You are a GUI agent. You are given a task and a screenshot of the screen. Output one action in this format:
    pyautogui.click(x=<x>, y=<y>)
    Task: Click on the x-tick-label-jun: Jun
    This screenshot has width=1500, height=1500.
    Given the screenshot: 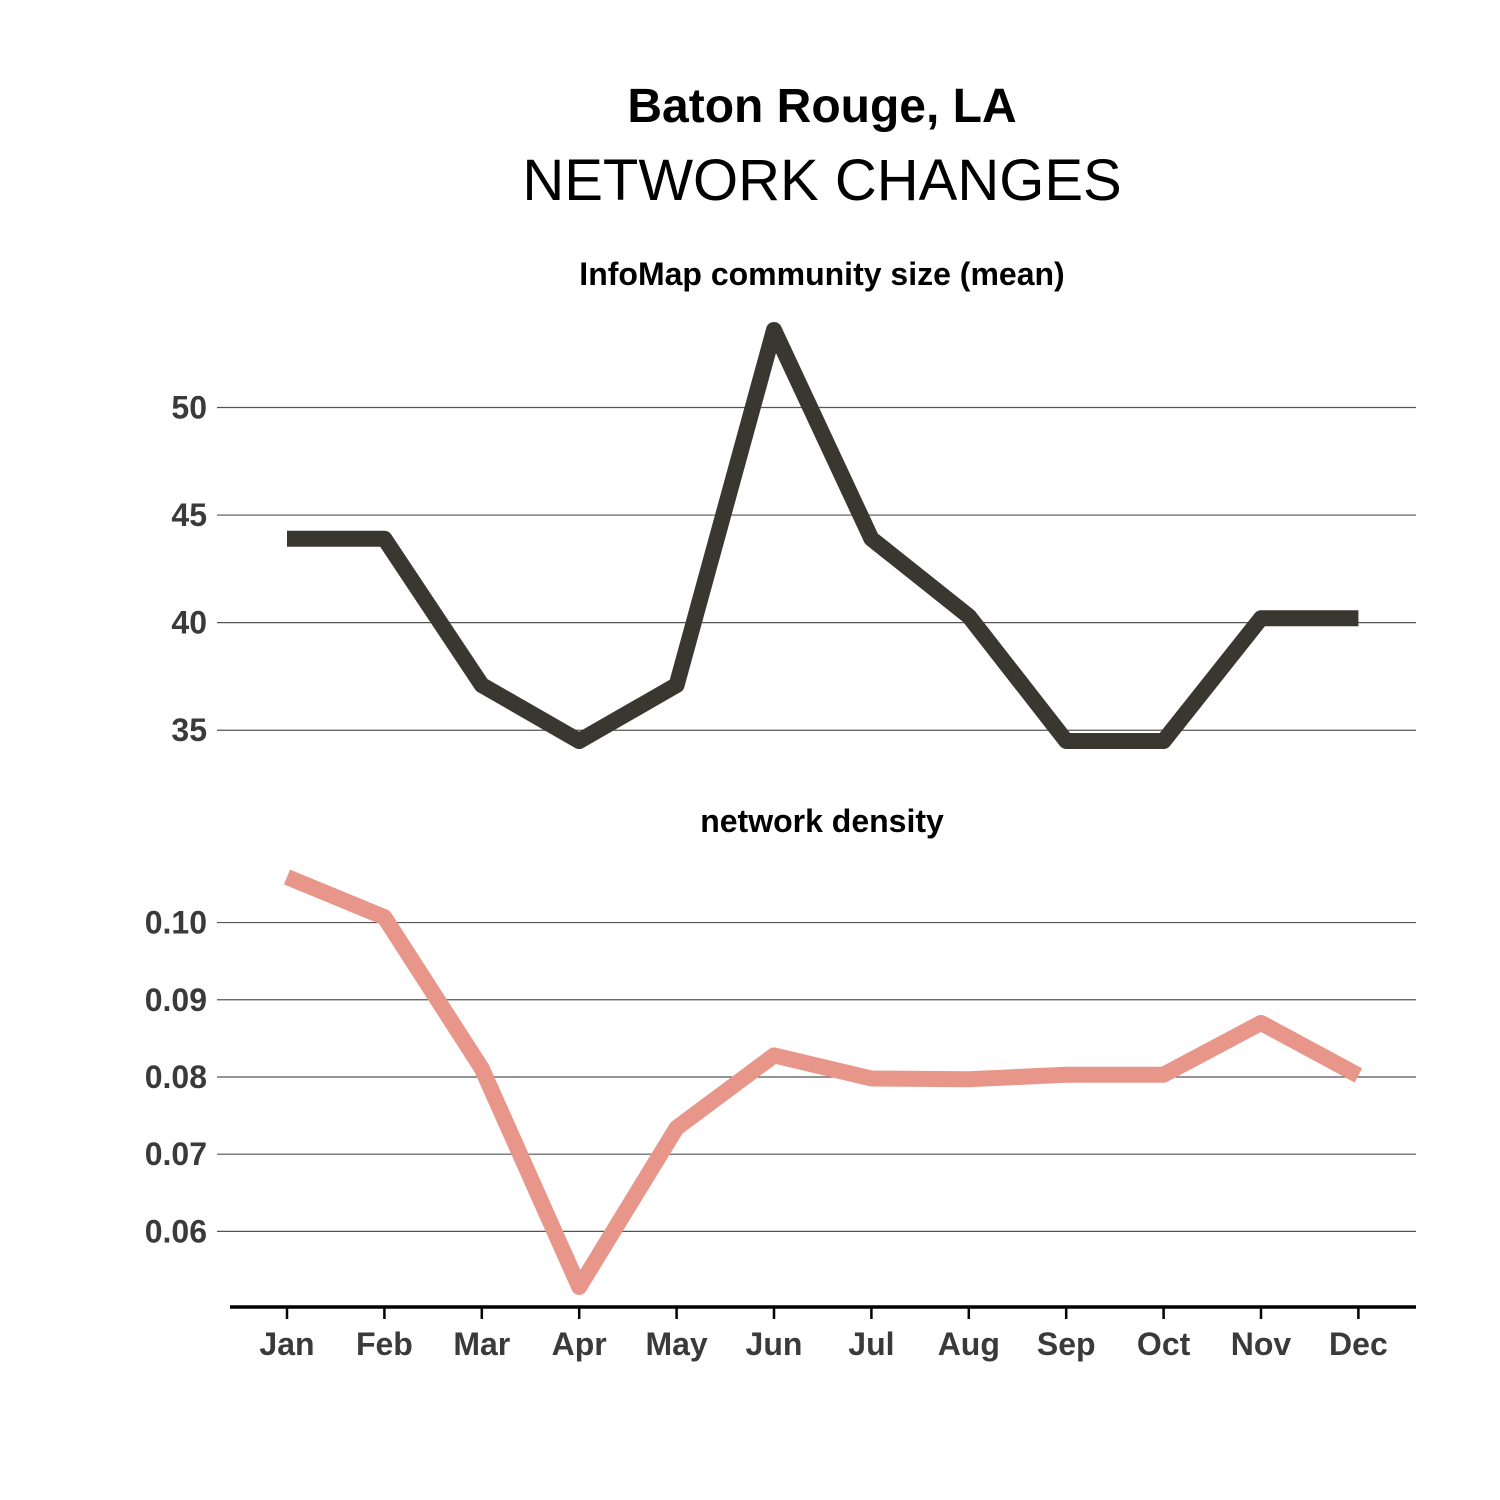 What is the action you would take?
    pyautogui.click(x=774, y=1344)
    